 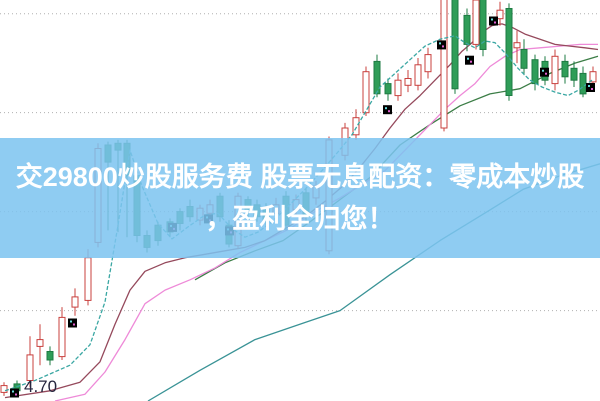 What do you see at coordinates (300, 177) in the screenshot?
I see `ad-banner-text-line1: 交29800炒股服务费 股票无息配资：零成本炒股` at bounding box center [300, 177].